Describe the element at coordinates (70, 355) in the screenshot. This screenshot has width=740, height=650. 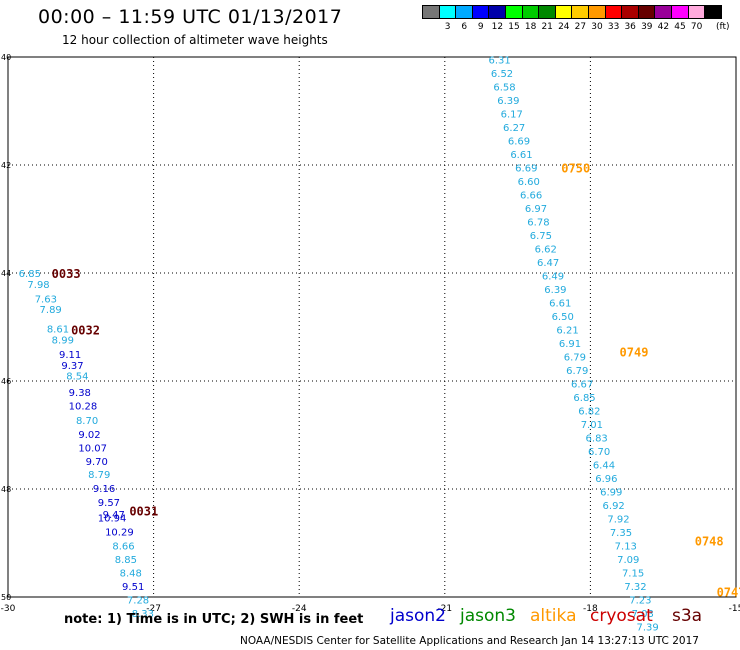
I see `swh-value: 9.11` at that location.